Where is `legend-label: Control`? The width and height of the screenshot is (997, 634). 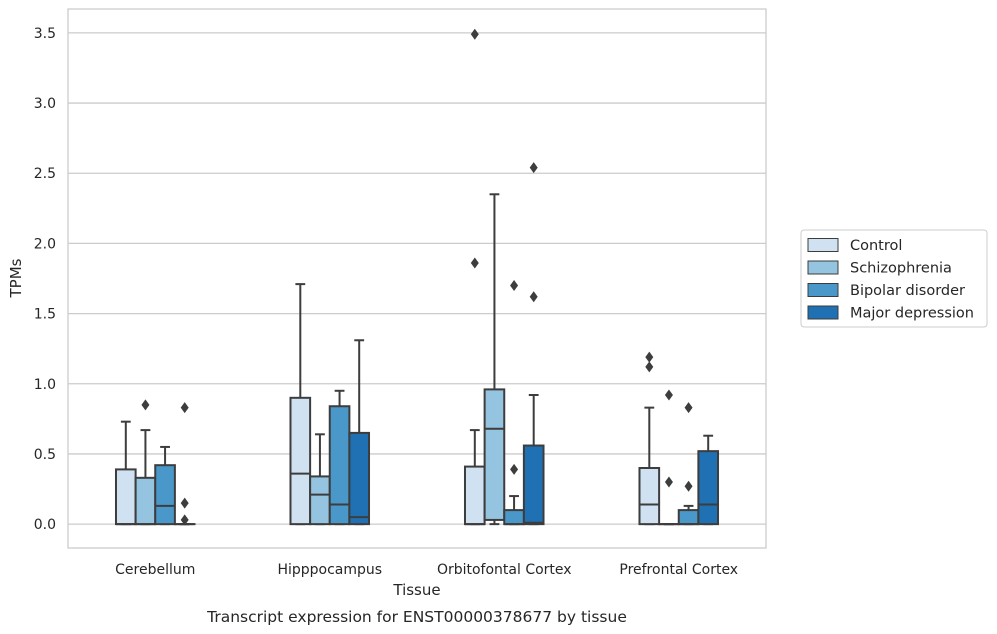
legend-label: Control is located at coordinates (876, 246).